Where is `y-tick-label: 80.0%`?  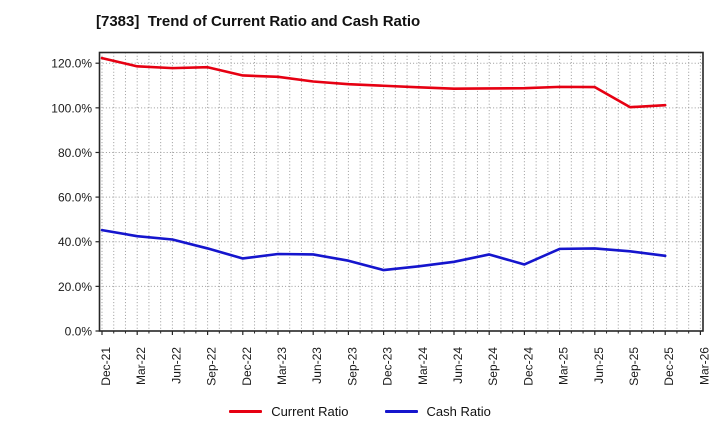 y-tick-label: 80.0% is located at coordinates (75, 153).